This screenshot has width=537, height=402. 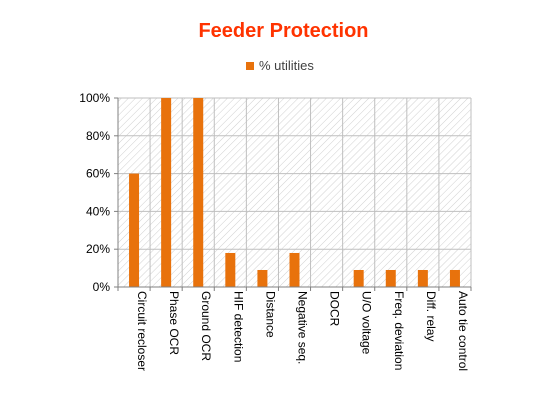 I want to click on y-tick-label: 80%, so click(x=98, y=136).